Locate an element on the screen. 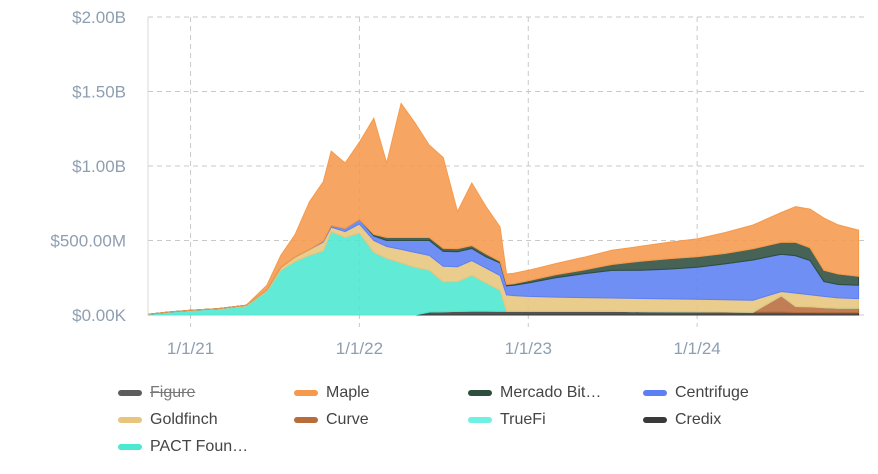  legend-label: Credix is located at coordinates (698, 419).